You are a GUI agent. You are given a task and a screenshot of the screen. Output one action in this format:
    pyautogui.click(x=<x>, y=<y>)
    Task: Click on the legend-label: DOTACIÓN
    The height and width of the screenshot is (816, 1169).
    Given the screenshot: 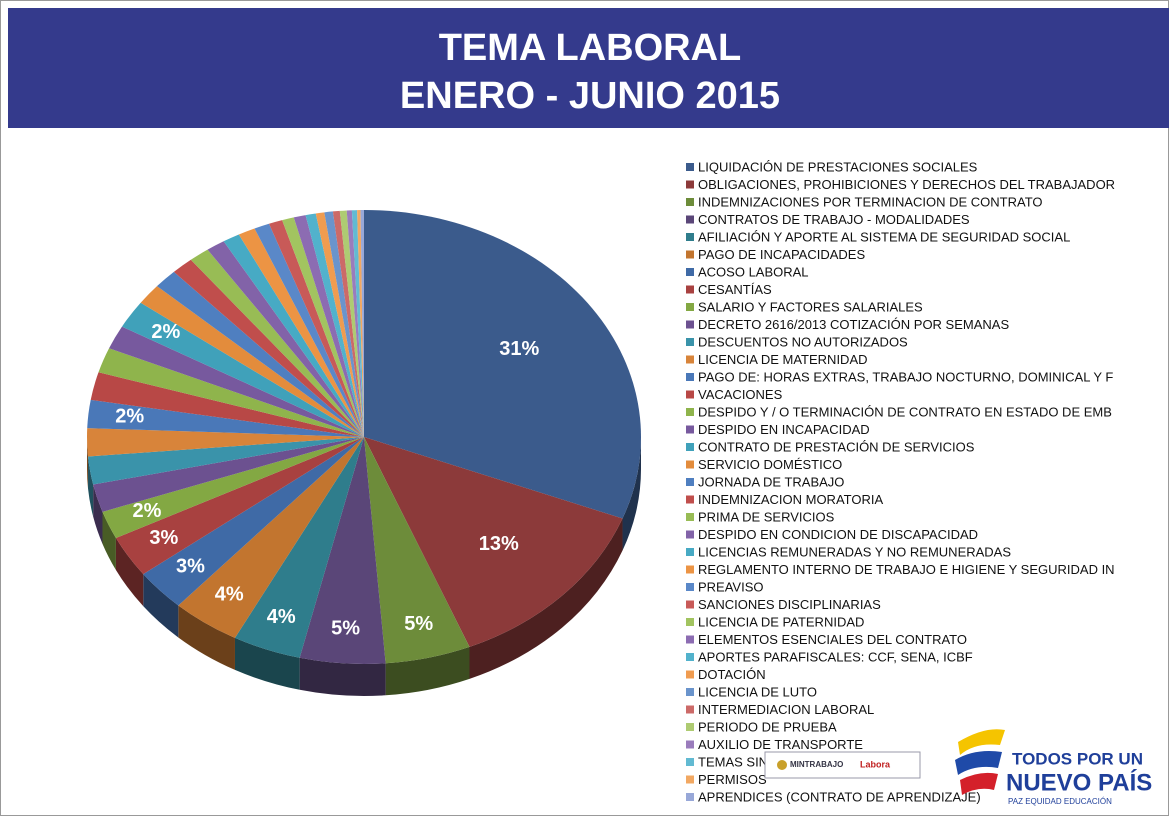 What is the action you would take?
    pyautogui.click(x=732, y=674)
    